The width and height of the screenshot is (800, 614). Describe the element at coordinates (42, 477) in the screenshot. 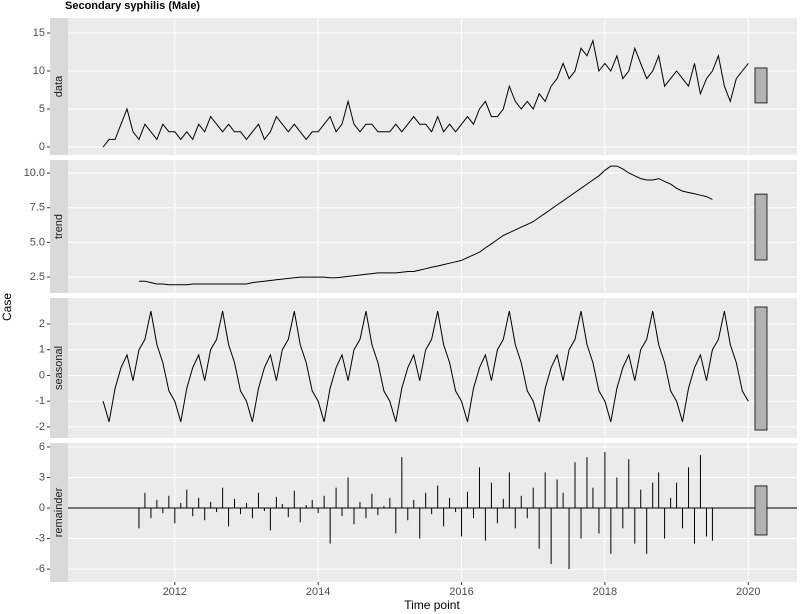

I see `y-tick-label: 3` at that location.